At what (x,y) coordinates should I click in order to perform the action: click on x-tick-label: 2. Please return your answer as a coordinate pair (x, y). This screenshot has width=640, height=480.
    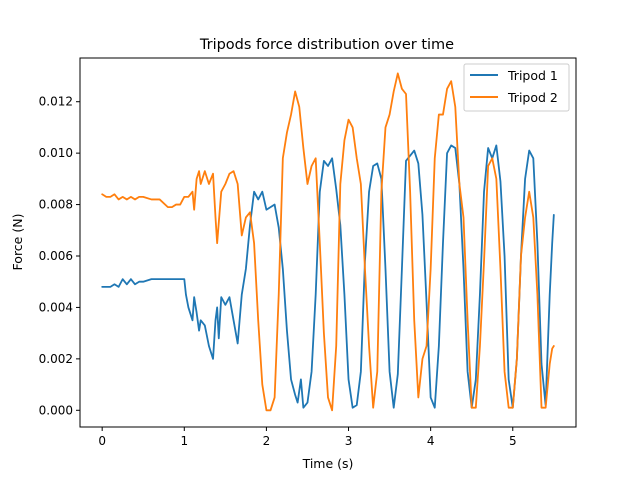
    Looking at the image, I should click on (267, 441).